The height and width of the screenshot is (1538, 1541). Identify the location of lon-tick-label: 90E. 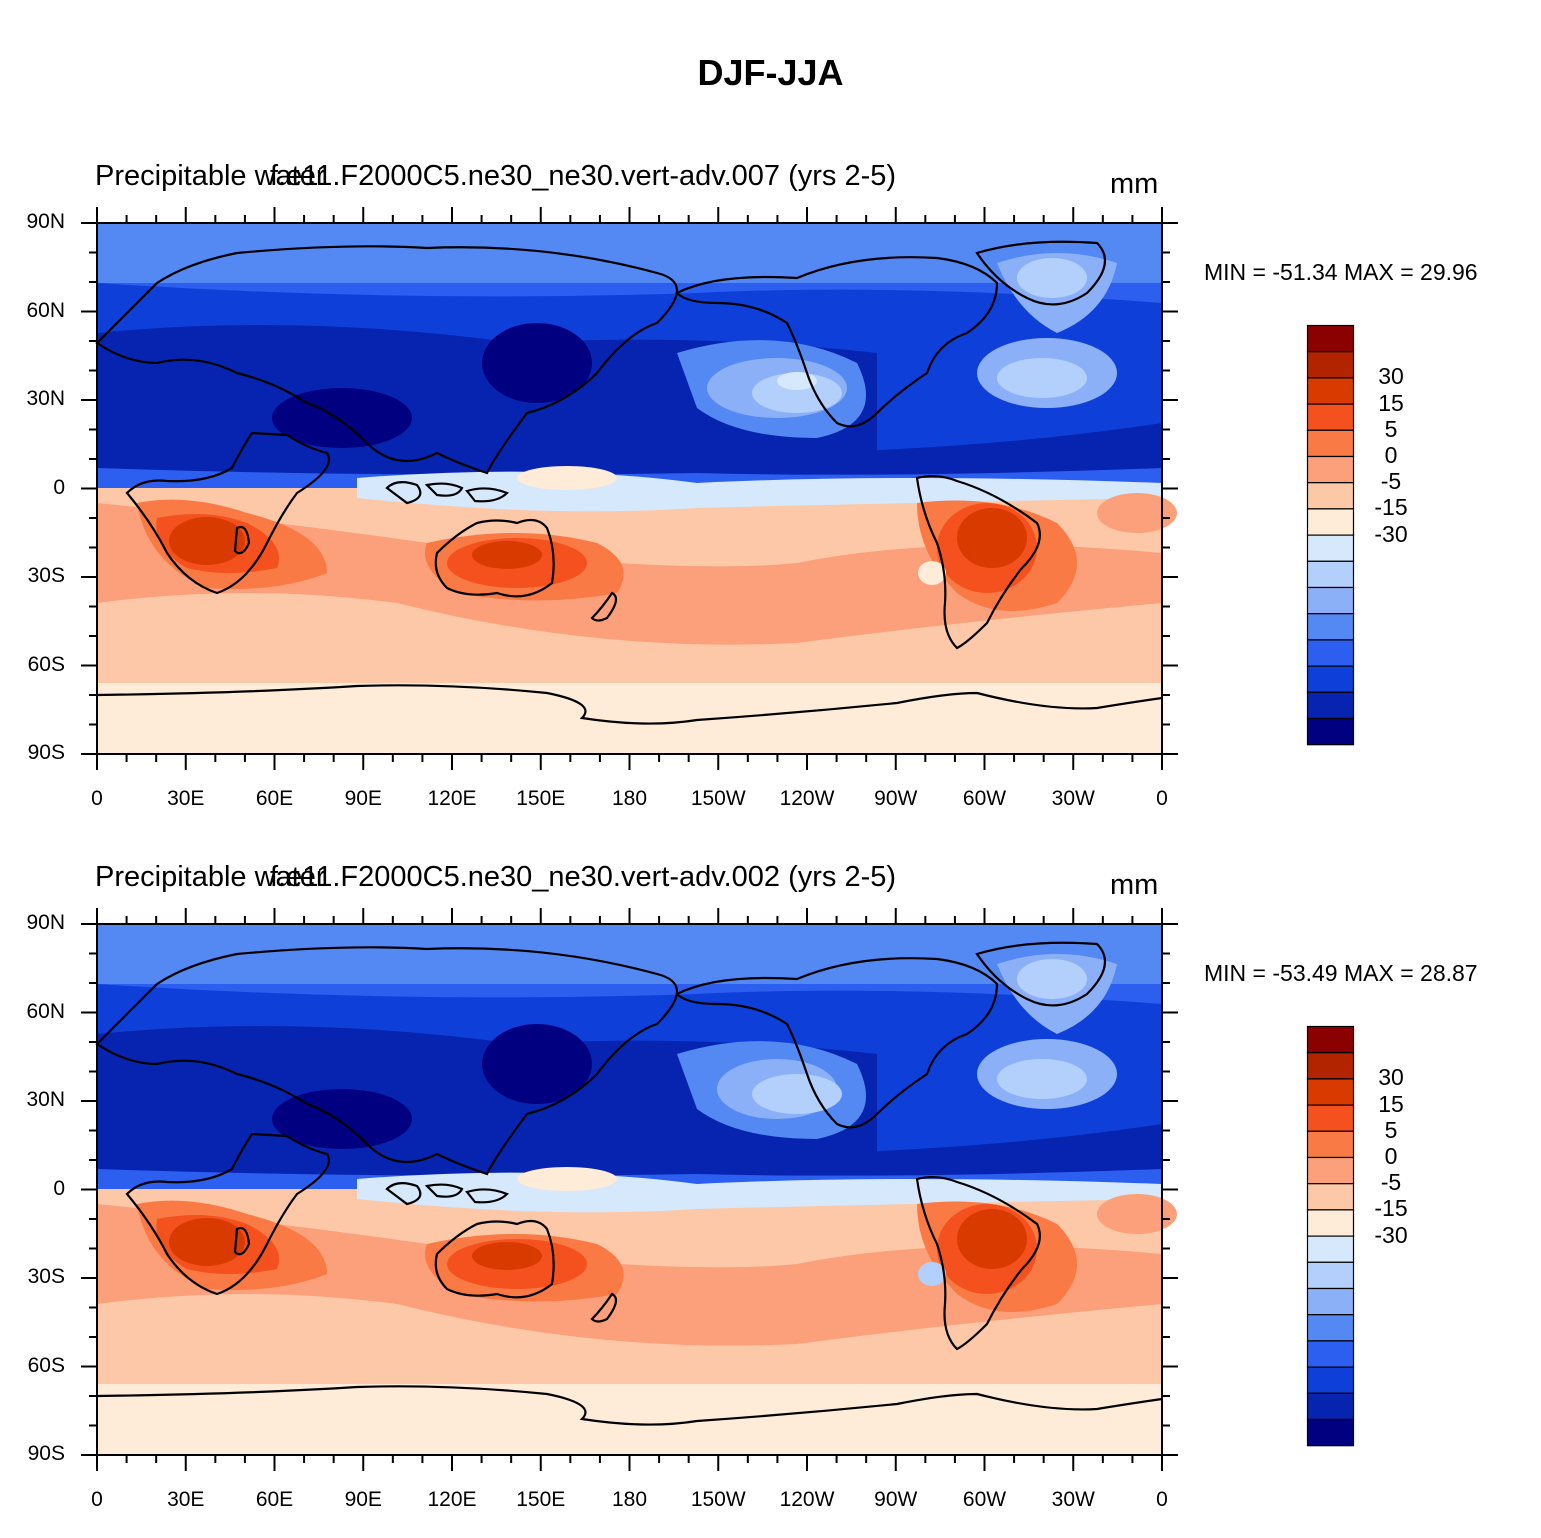
(363, 1499).